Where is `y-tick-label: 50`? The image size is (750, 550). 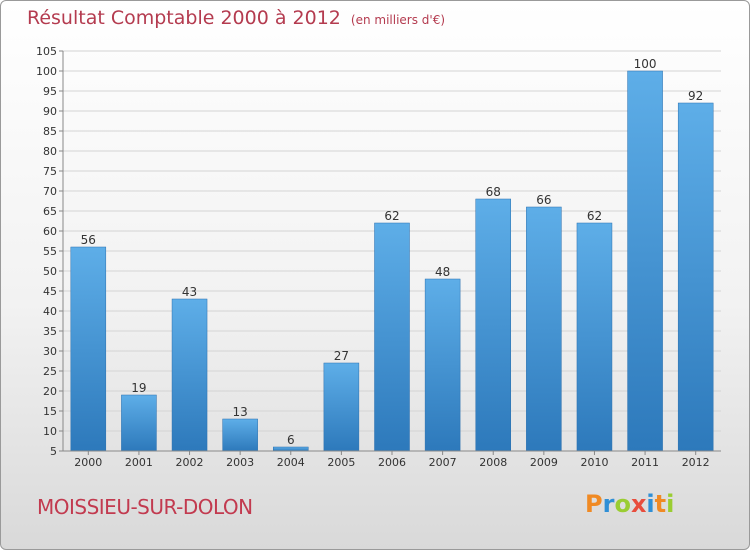 y-tick-label: 50 is located at coordinates (50, 271).